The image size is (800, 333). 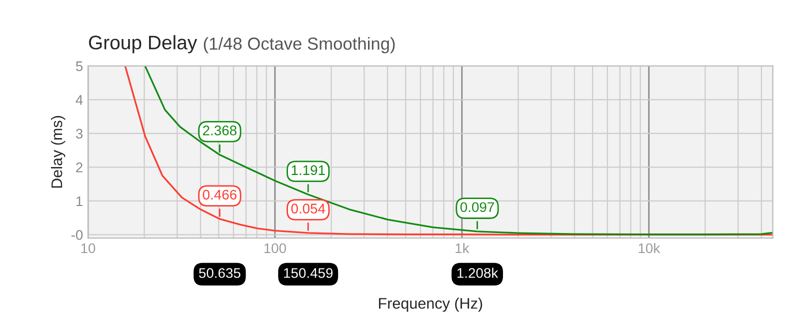 What do you see at coordinates (219, 195) in the screenshot?
I see `data-label: 0.466` at bounding box center [219, 195].